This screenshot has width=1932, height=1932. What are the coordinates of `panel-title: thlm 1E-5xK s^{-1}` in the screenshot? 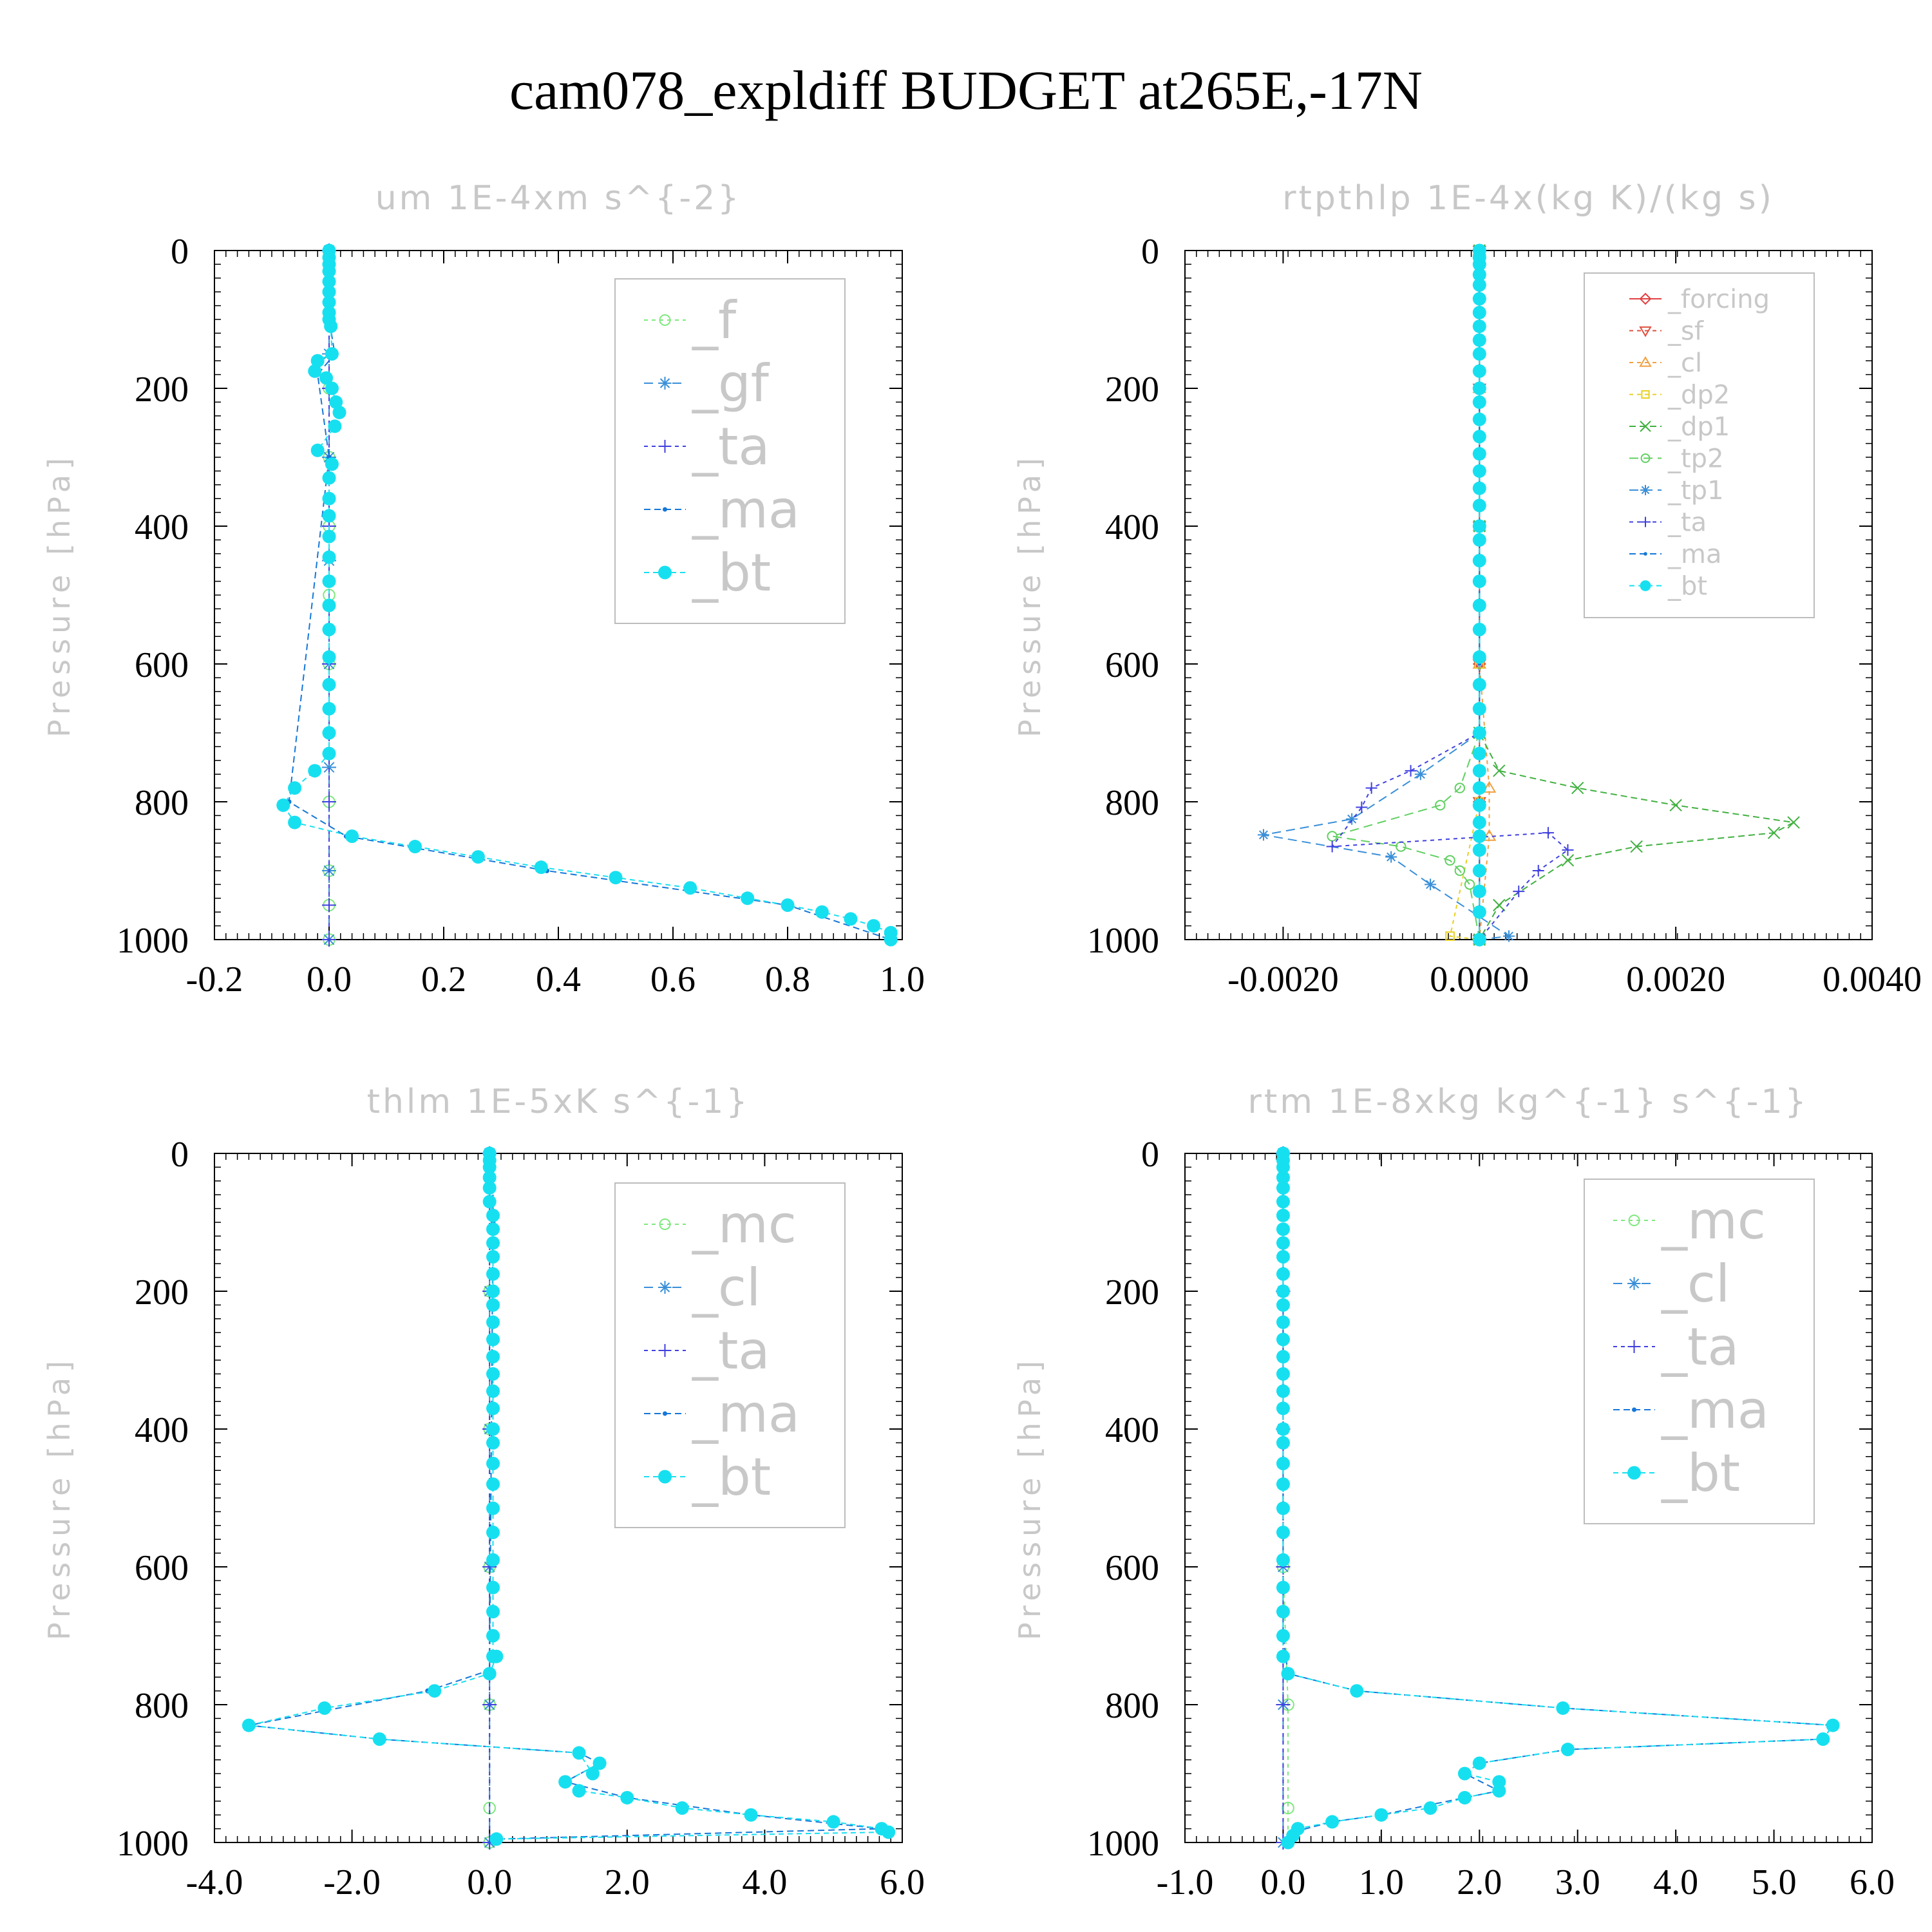 It's located at (558, 1102).